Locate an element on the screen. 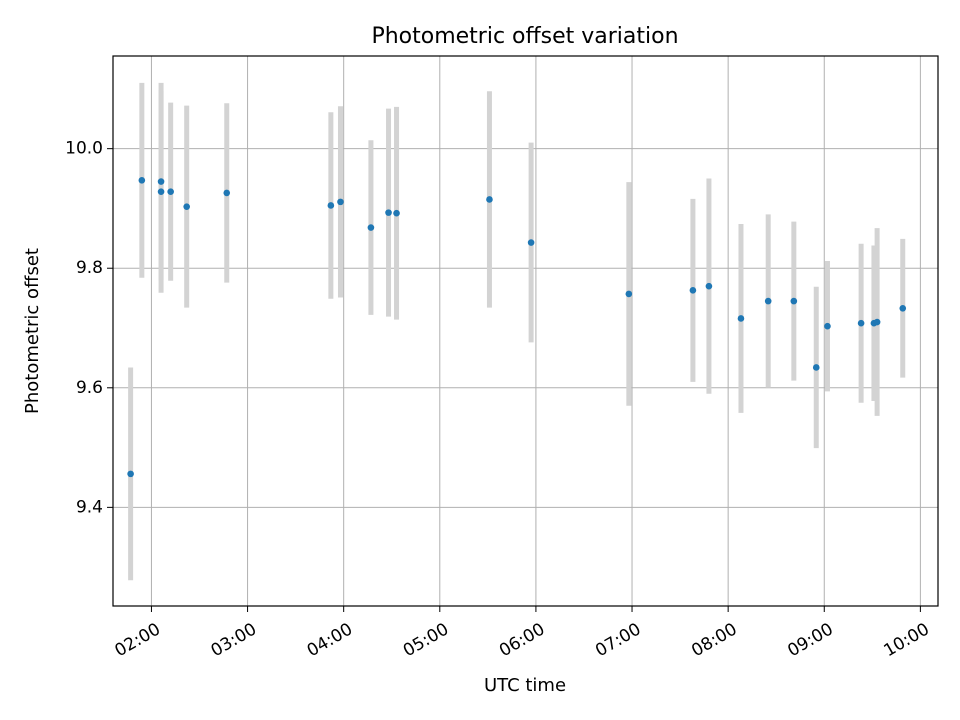  y-tick-label: 10.0 is located at coordinates (84, 149).